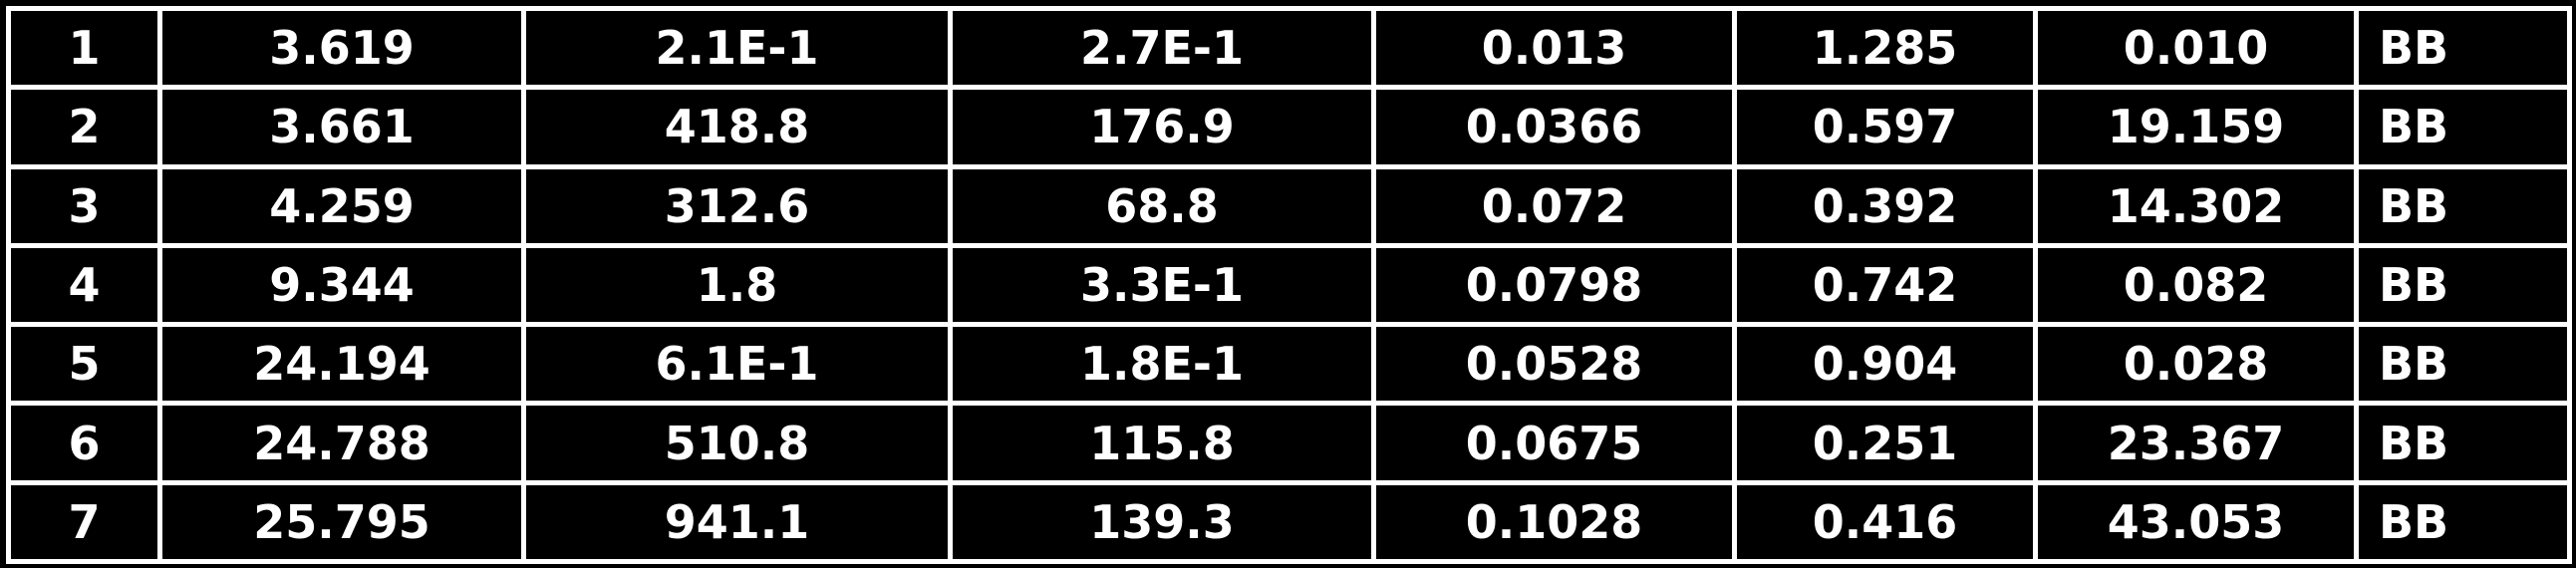  What do you see at coordinates (341, 285) in the screenshot?
I see `table-cell: 9.344` at bounding box center [341, 285].